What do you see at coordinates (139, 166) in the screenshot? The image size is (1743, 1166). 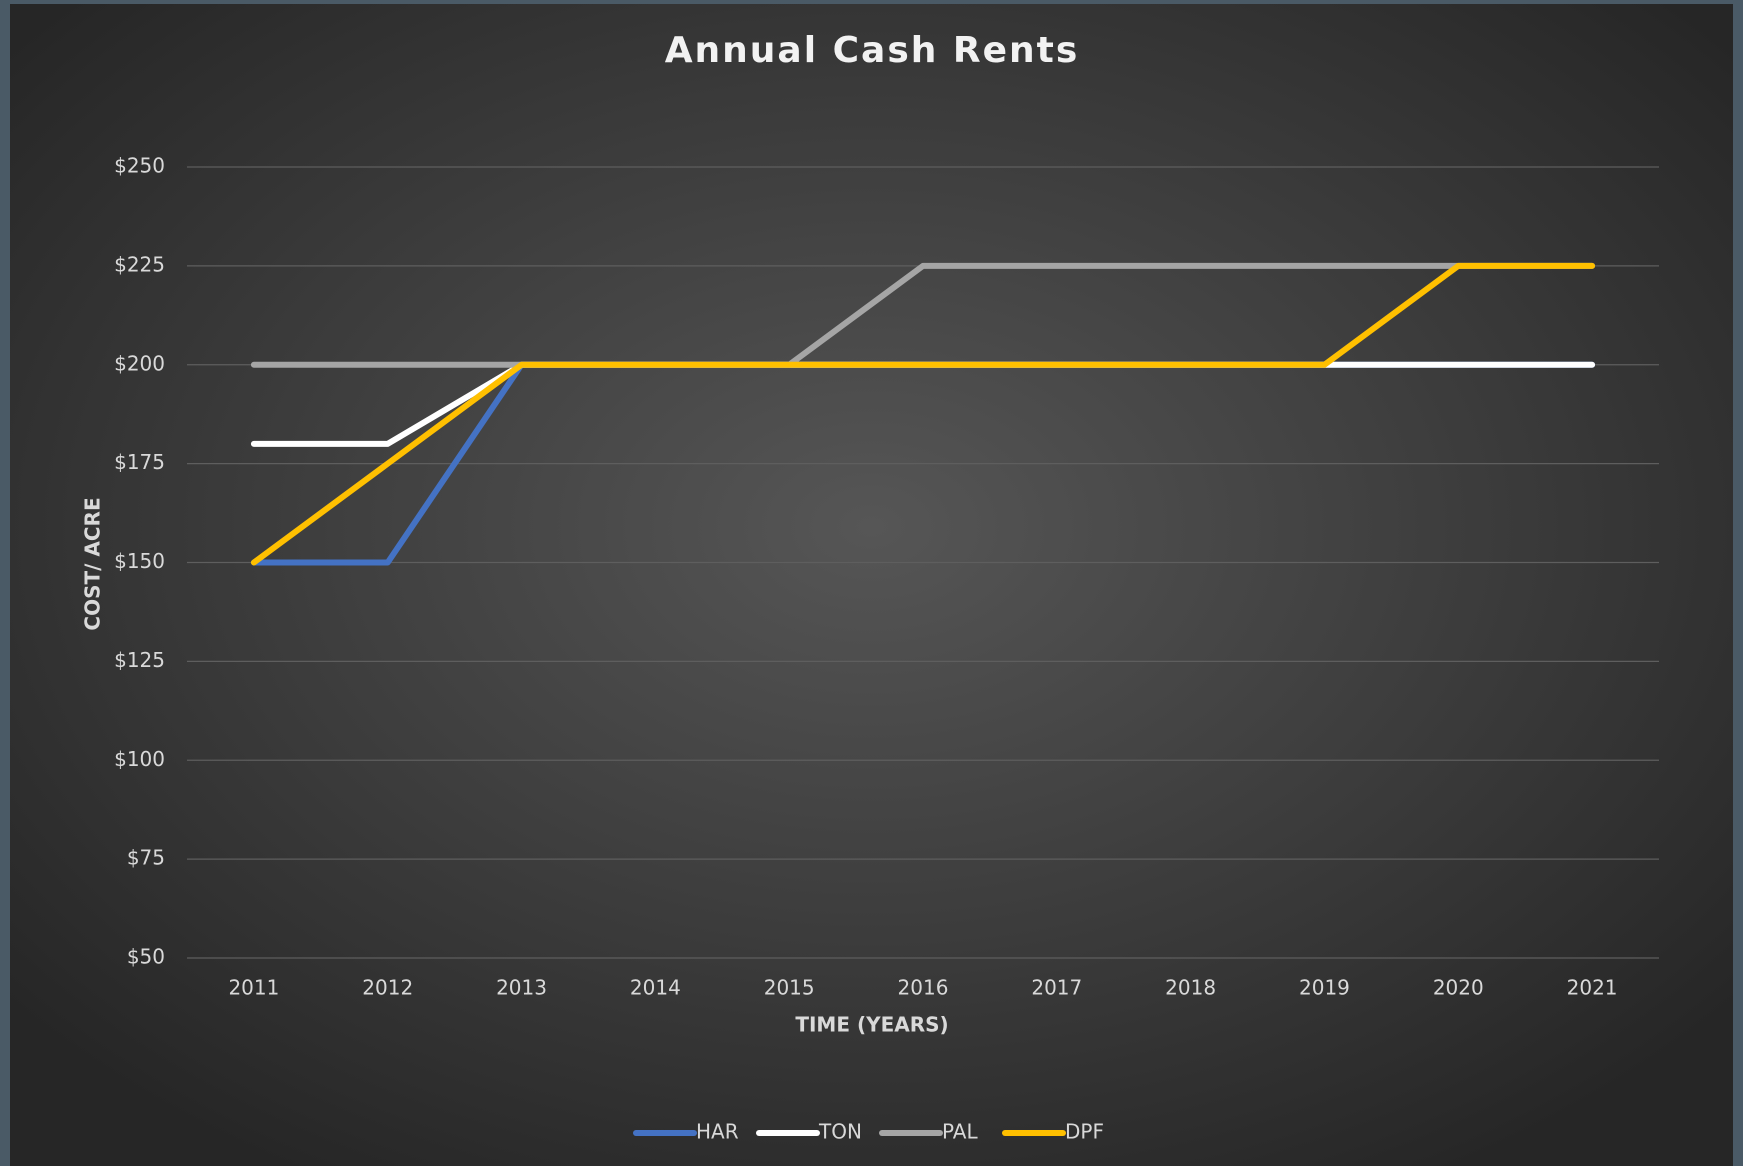 I see `y-tick-label: $250` at bounding box center [139, 166].